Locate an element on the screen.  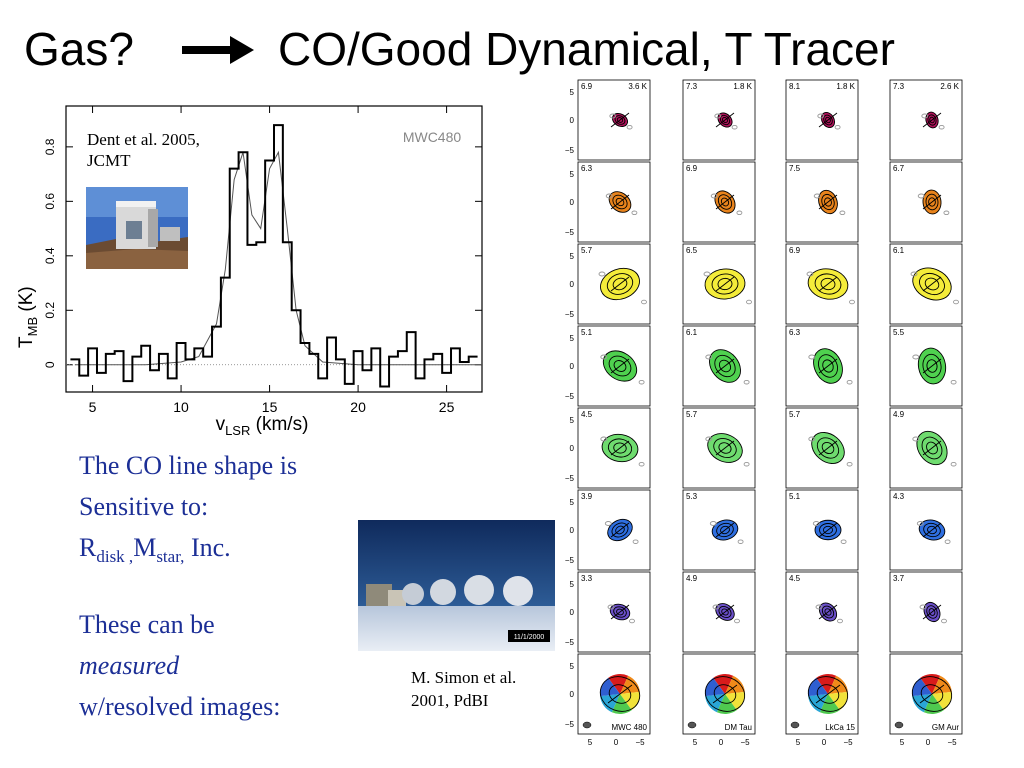
velocity-label: 5.7 is located at coordinates (692, 414).